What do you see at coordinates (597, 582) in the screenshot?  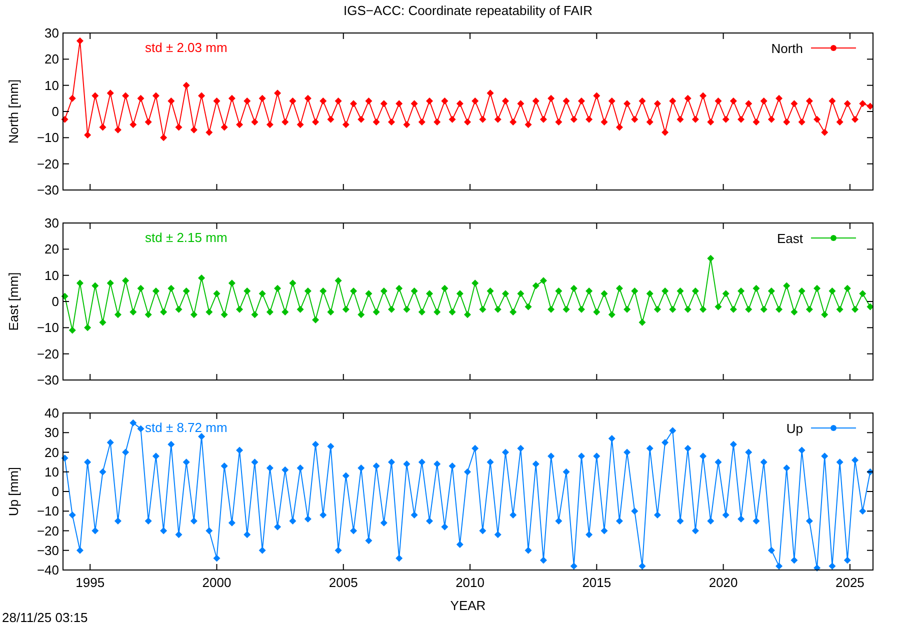 I see `x-tick-label: 2015` at bounding box center [597, 582].